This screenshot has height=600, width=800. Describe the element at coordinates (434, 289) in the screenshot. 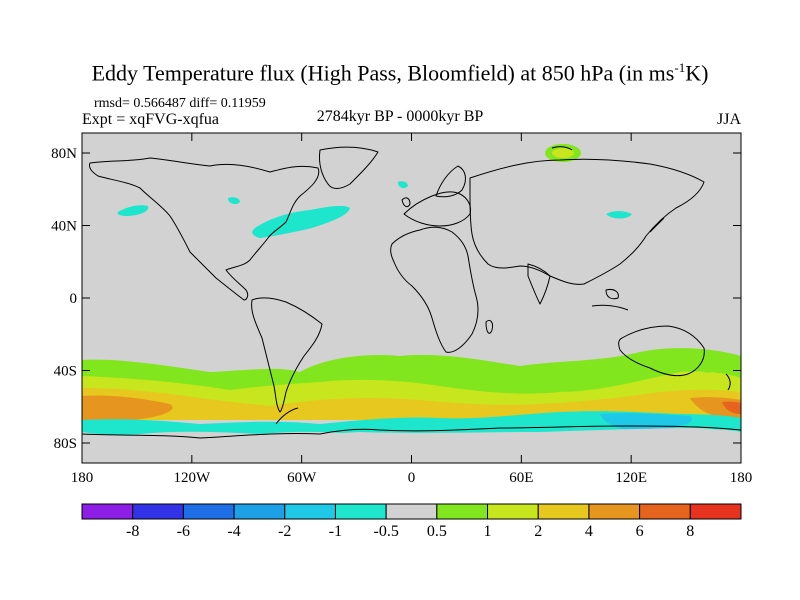

I see `coast-europe-africa` at that location.